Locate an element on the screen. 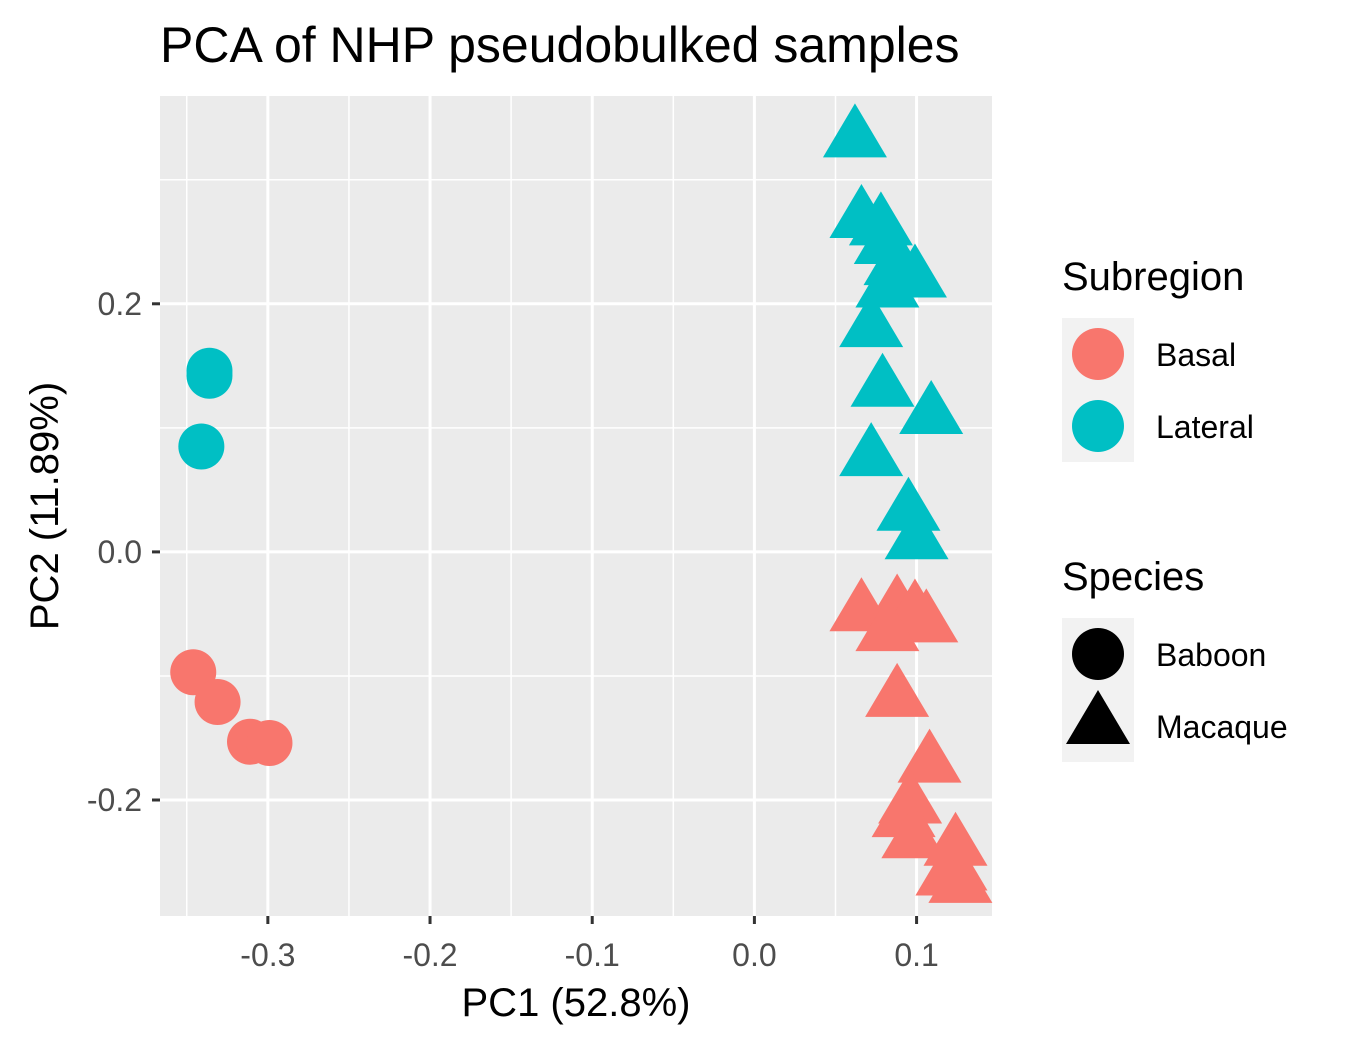  x-tick-label: -0.1 is located at coordinates (592, 955).